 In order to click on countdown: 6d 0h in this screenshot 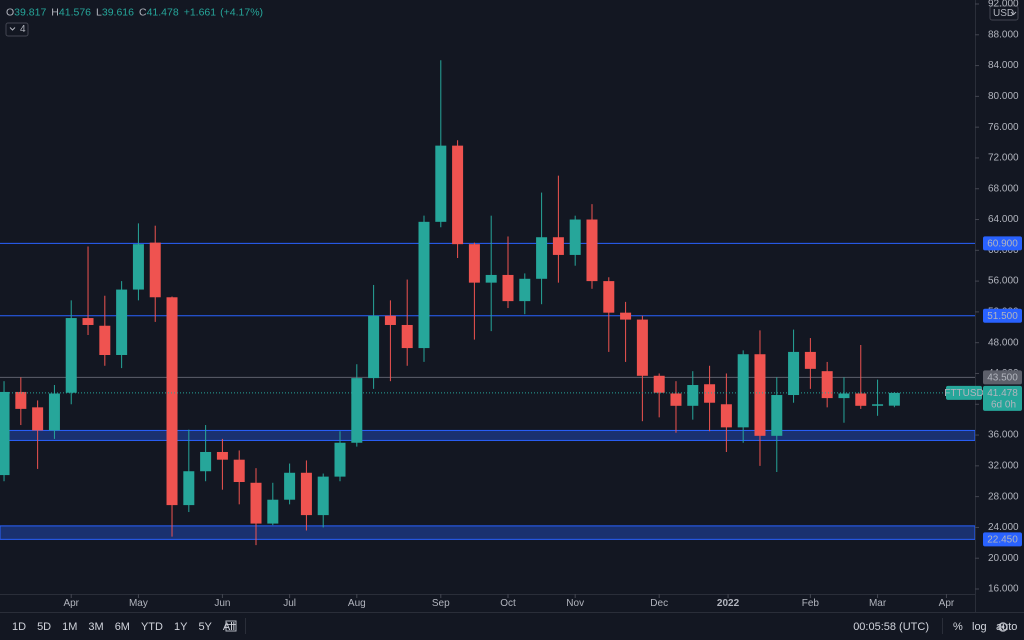, I will do `click(1003, 405)`.